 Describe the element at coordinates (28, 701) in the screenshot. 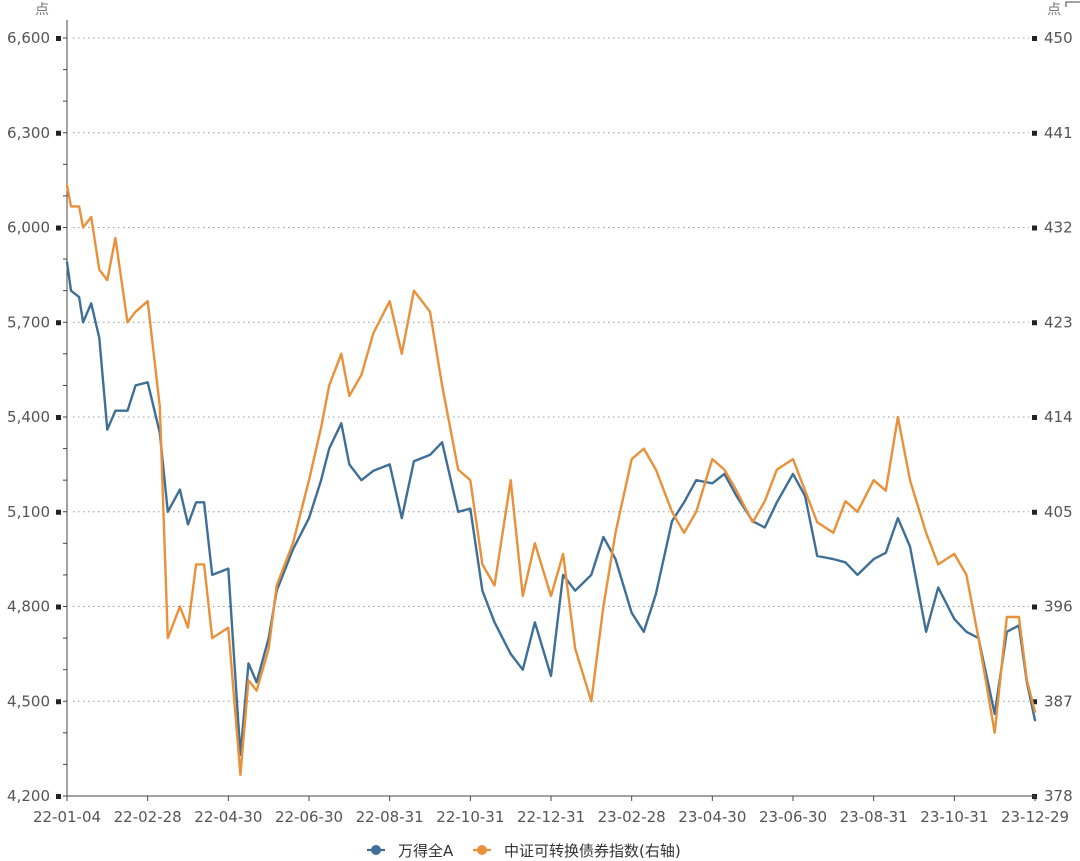

I see `left-tick-label: 4,500` at that location.